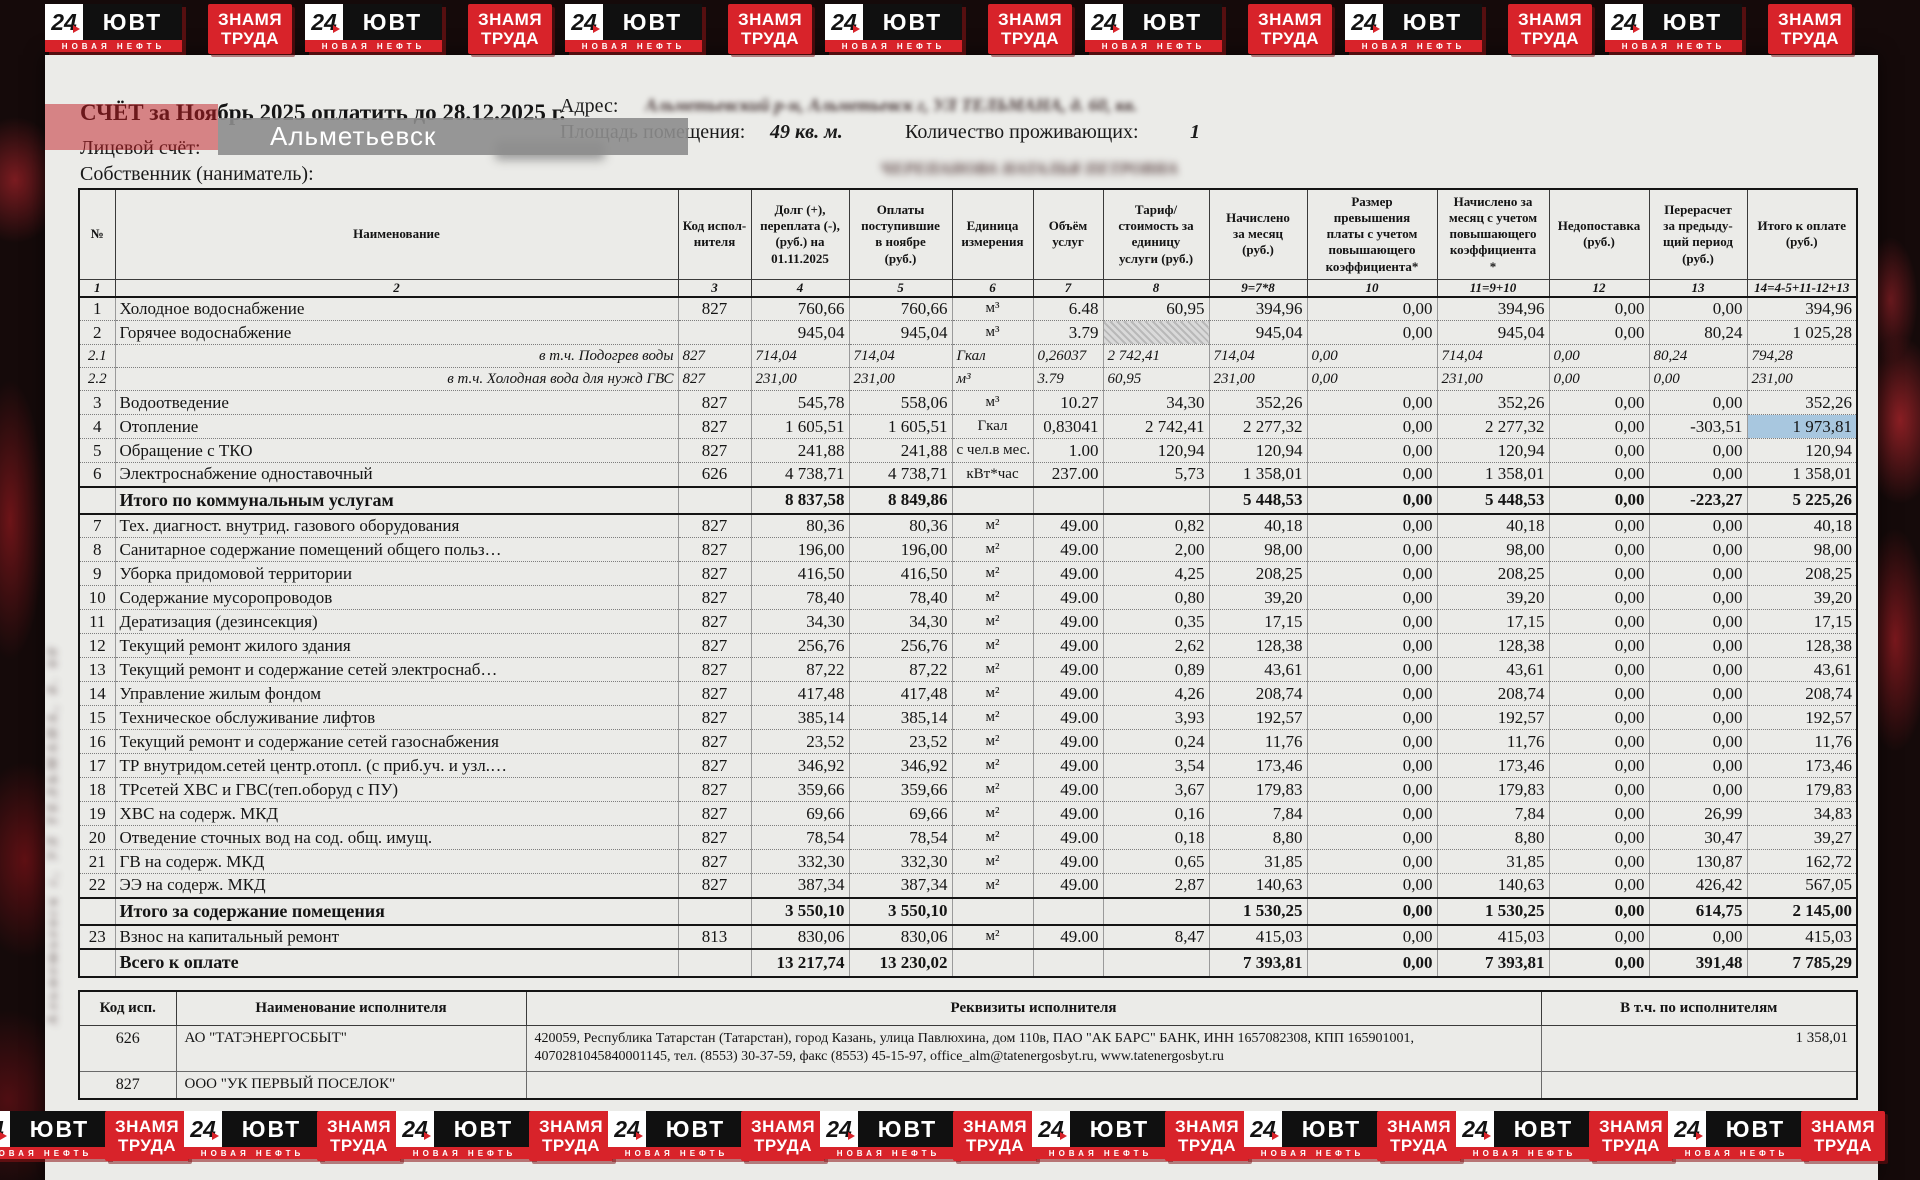  Describe the element at coordinates (1697, 911) in the screenshot. I see `table-cell: 614,75` at that location.